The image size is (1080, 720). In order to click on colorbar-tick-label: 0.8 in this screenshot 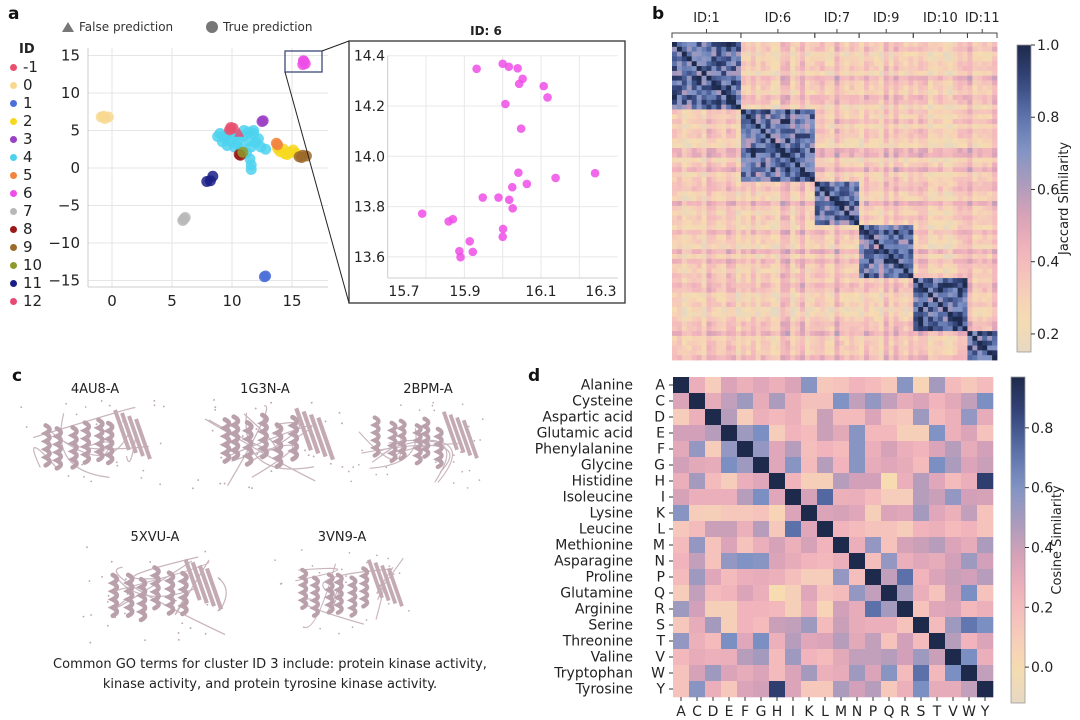, I will do `click(1048, 118)`.